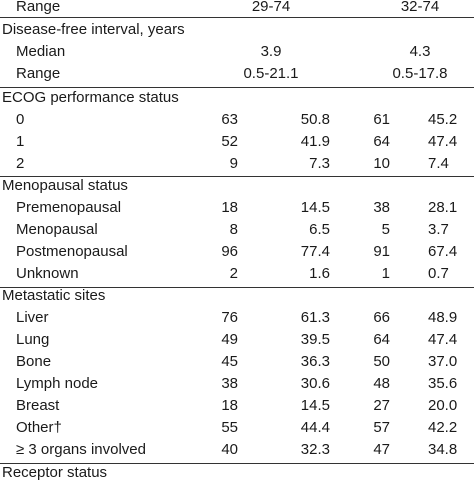 The height and width of the screenshot is (482, 474). Describe the element at coordinates (315, 361) in the screenshot. I see `pct-group1: 36.3` at that location.